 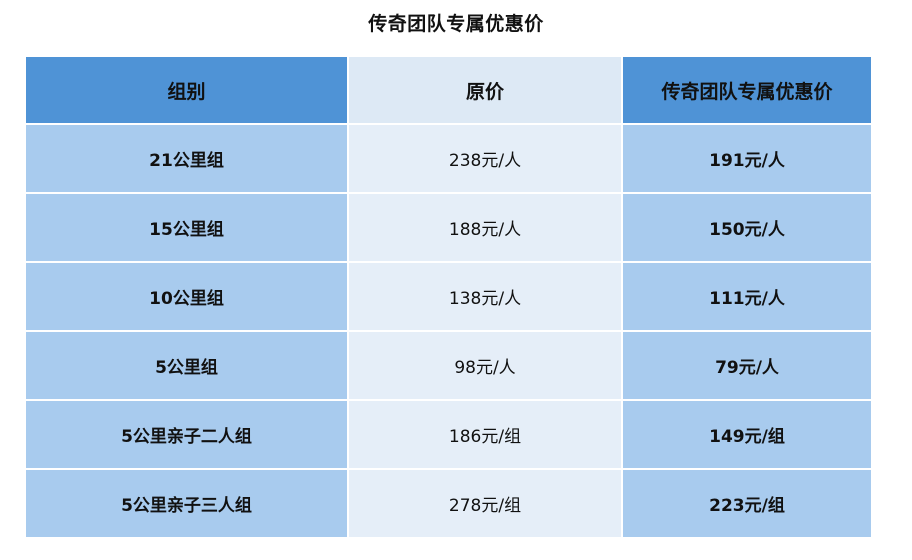 I want to click on table-row: 21公里组 238元/人 191元/人, so click(x=448, y=159).